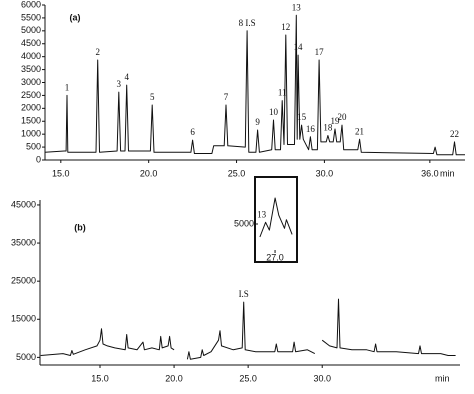 The width and height of the screenshot is (474, 394). I want to click on y-tick-label: 1500, so click(31, 121).